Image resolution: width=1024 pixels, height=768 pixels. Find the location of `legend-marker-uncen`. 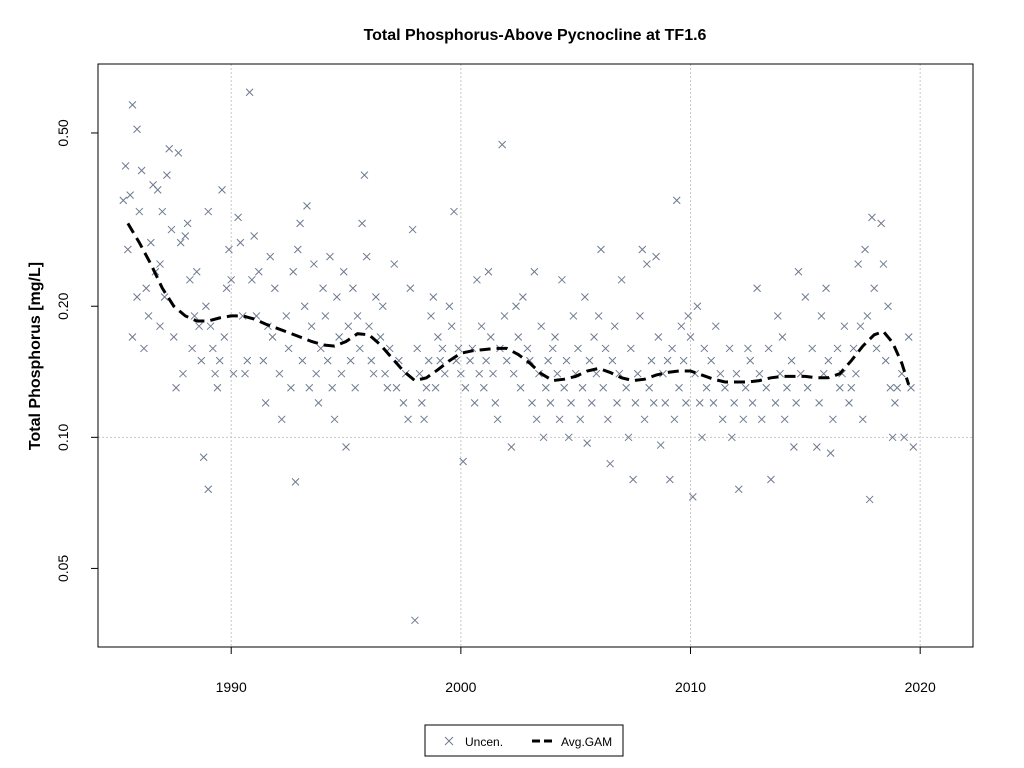

legend-marker-uncen is located at coordinates (449, 741).